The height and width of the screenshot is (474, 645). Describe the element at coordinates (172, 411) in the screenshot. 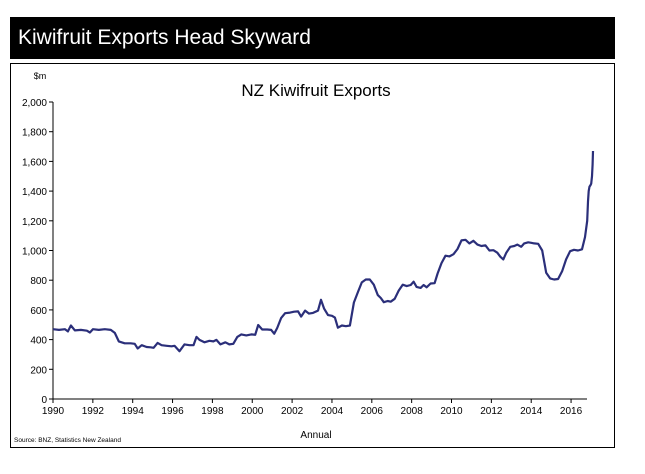

I see `x-tick-label: 1996` at that location.